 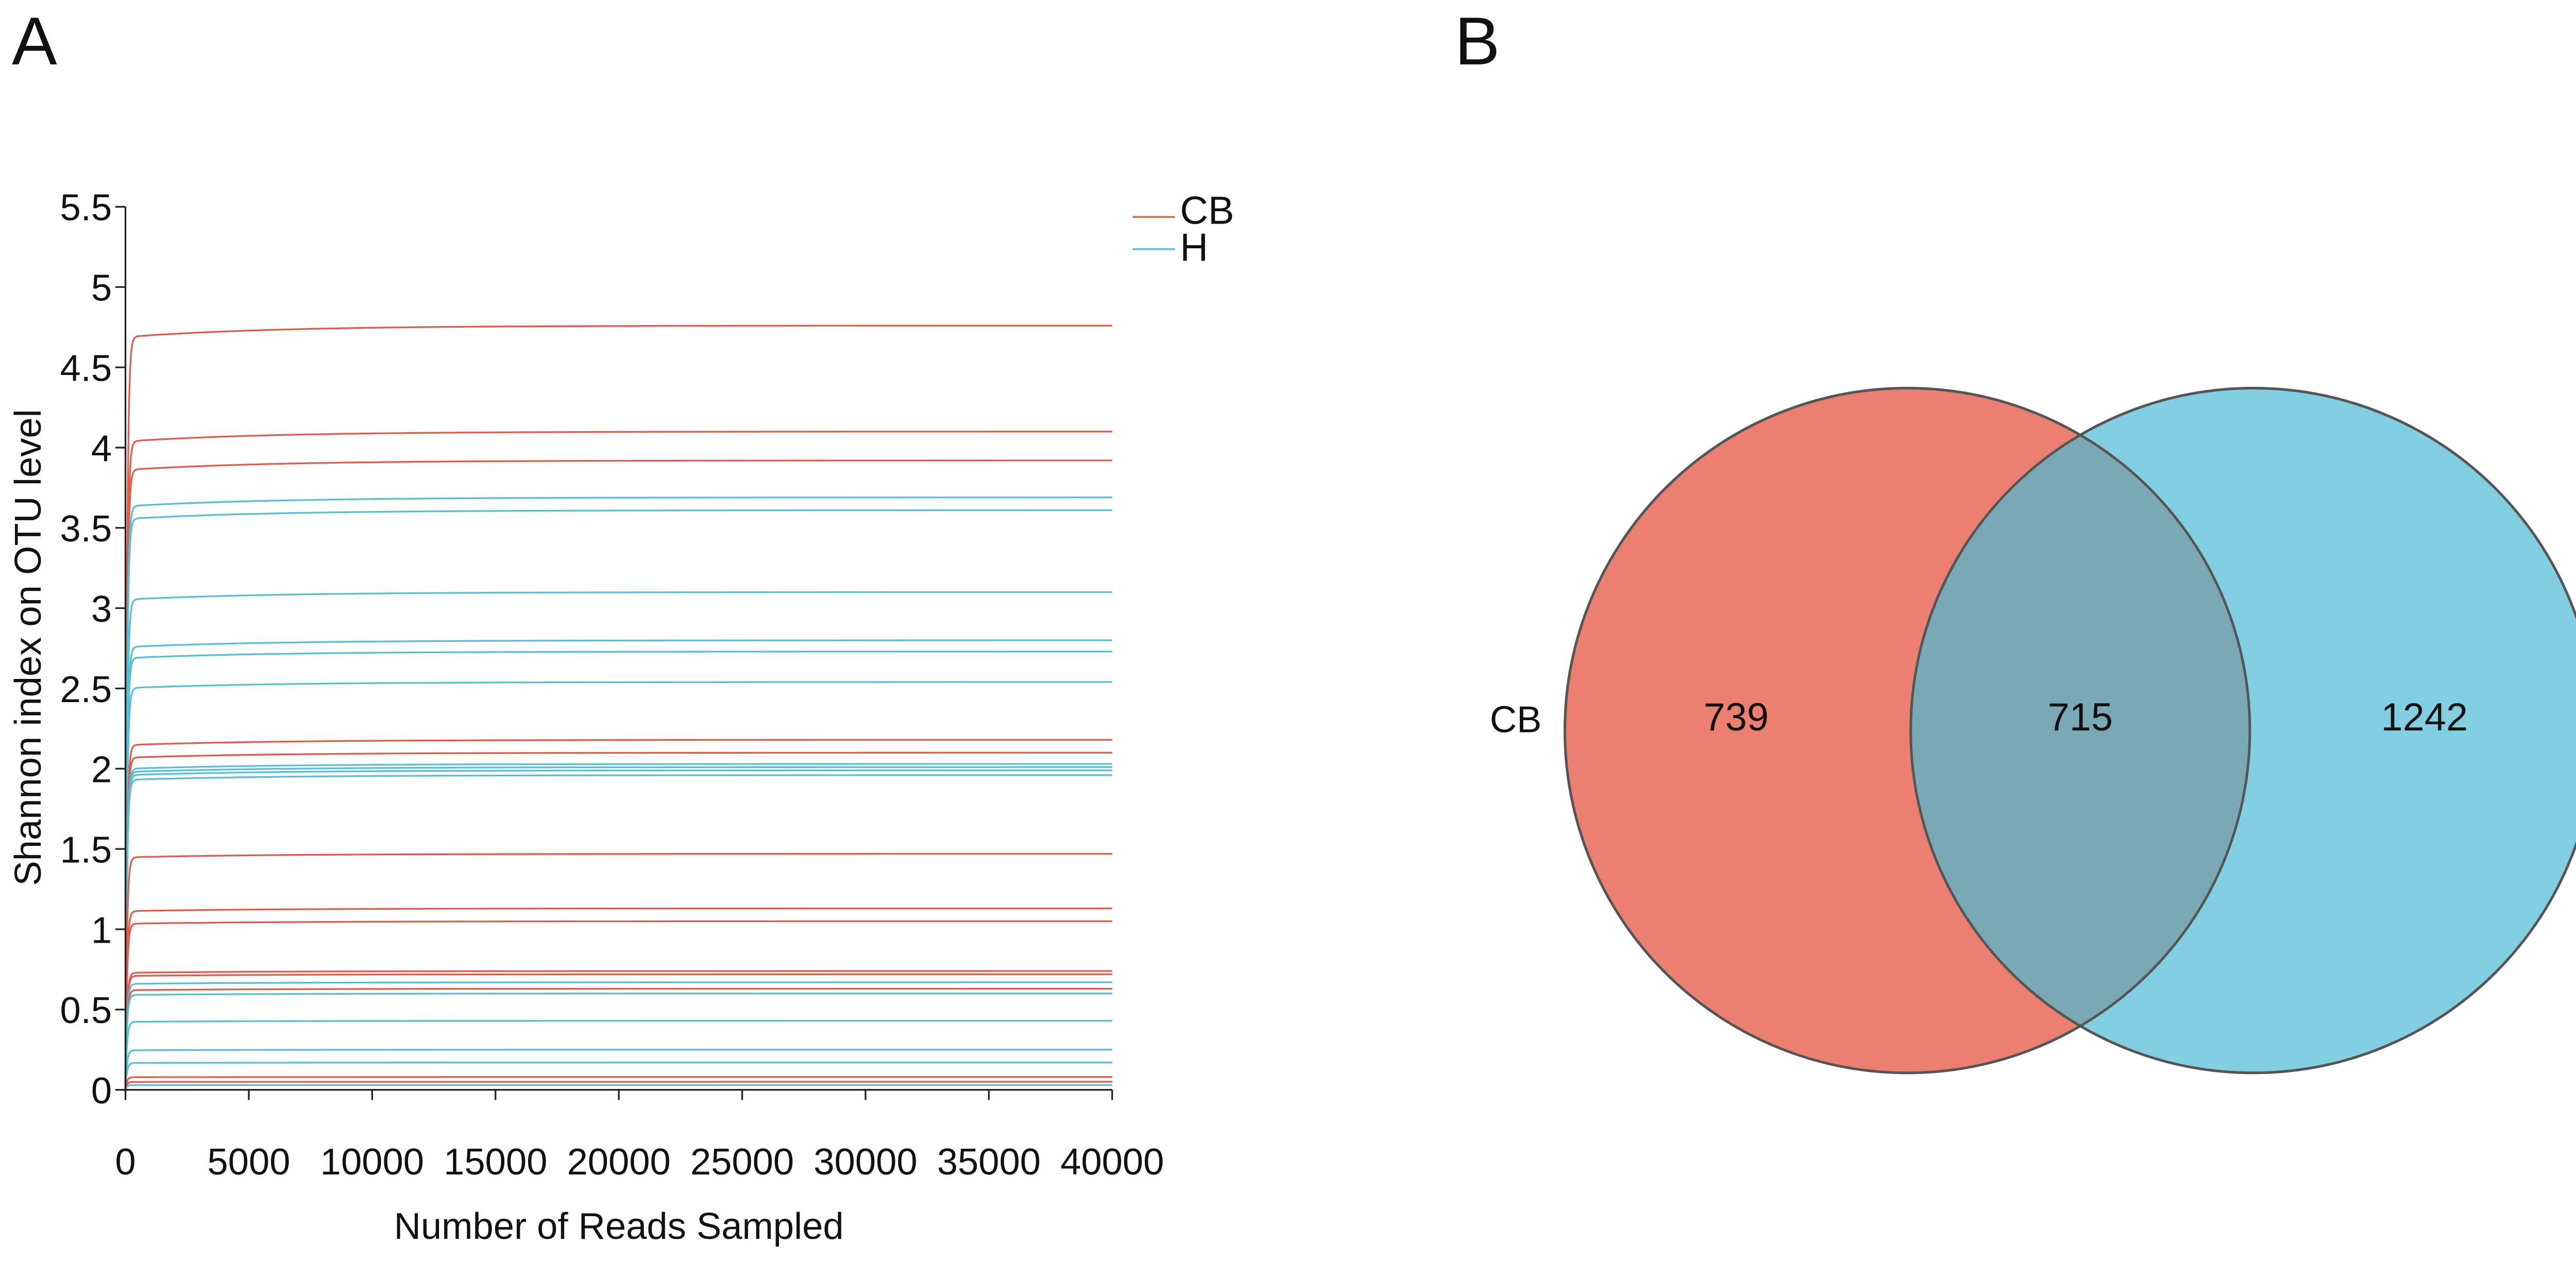 What do you see at coordinates (1194, 248) in the screenshot?
I see `legend-label-h: H` at bounding box center [1194, 248].